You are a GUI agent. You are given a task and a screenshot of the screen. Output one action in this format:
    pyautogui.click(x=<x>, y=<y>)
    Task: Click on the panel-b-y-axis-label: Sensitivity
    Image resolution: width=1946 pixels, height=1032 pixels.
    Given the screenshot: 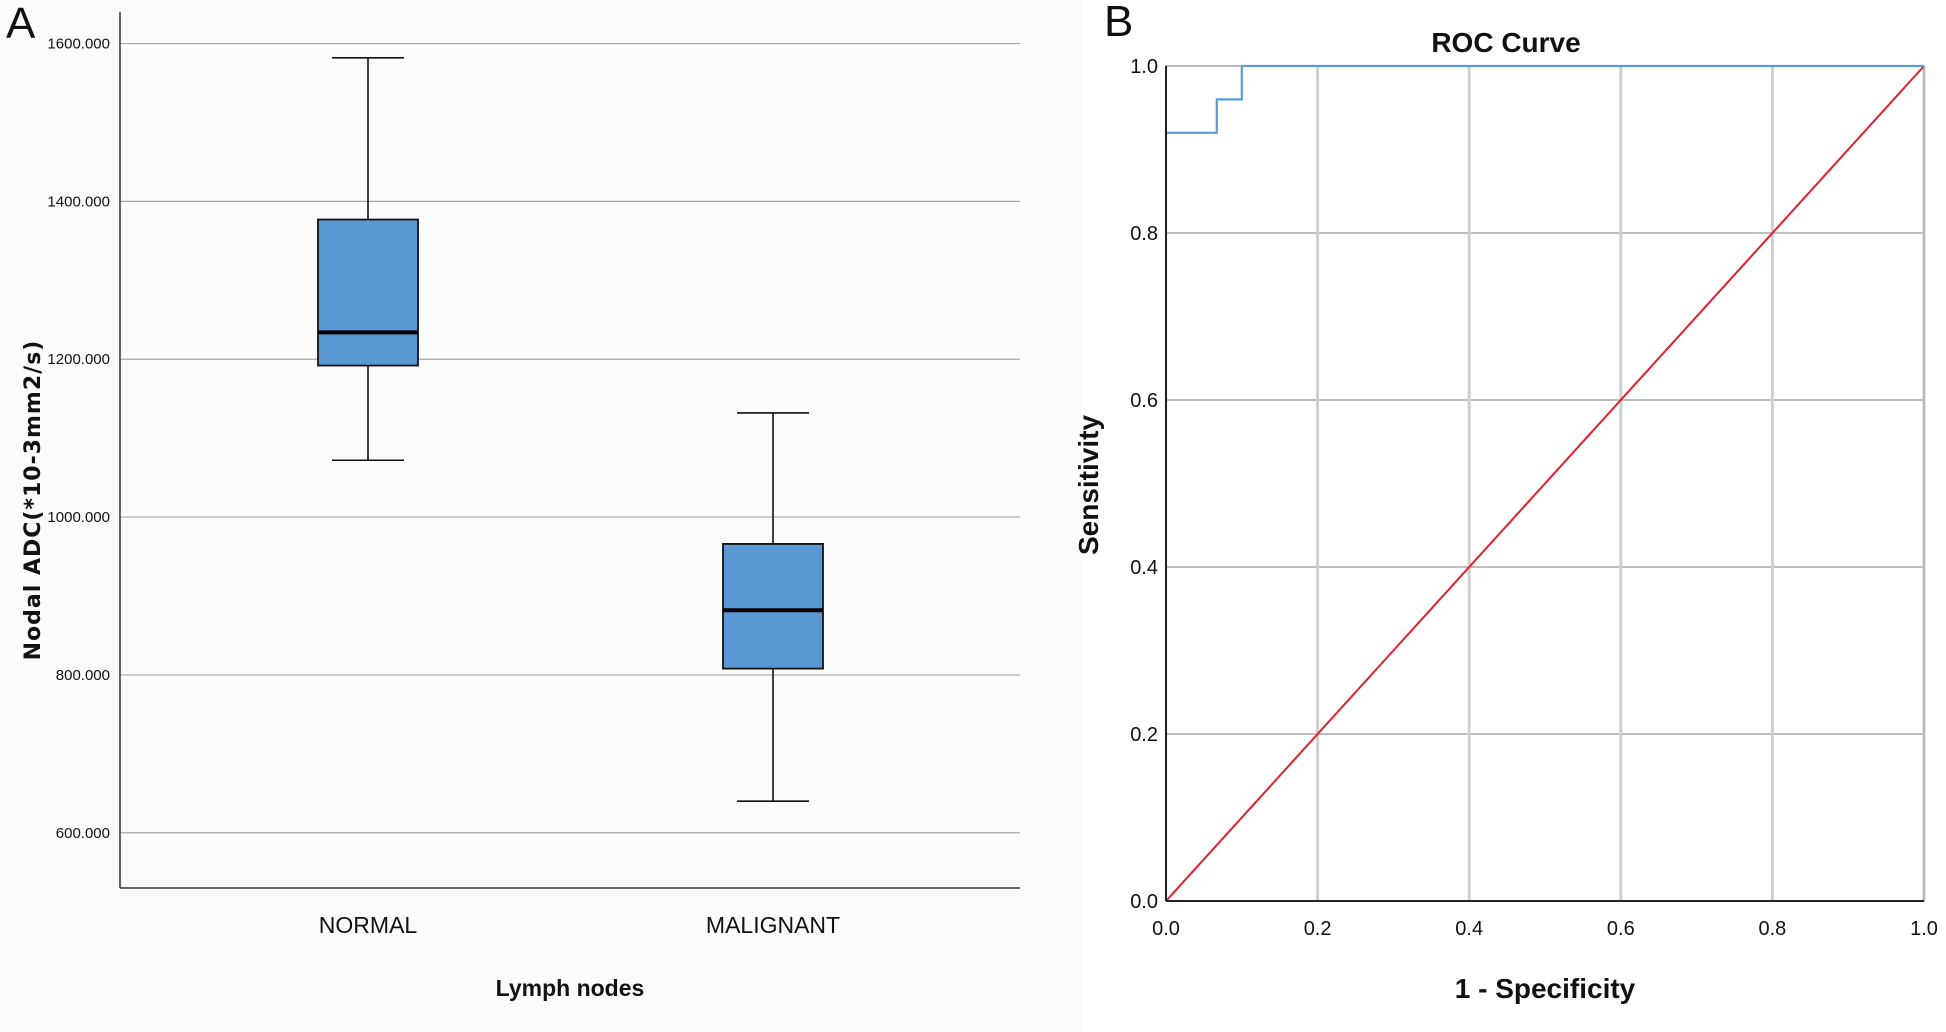 What is the action you would take?
    pyautogui.click(x=1088, y=485)
    